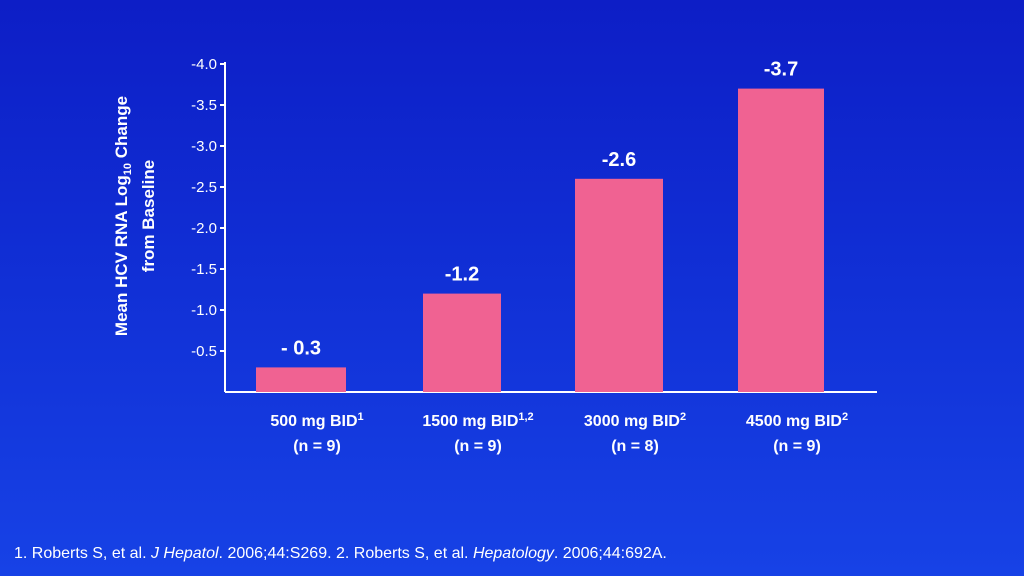 This screenshot has height=576, width=1024. What do you see at coordinates (781, 70) in the screenshot?
I see `bar-value-label: -3.7` at bounding box center [781, 70].